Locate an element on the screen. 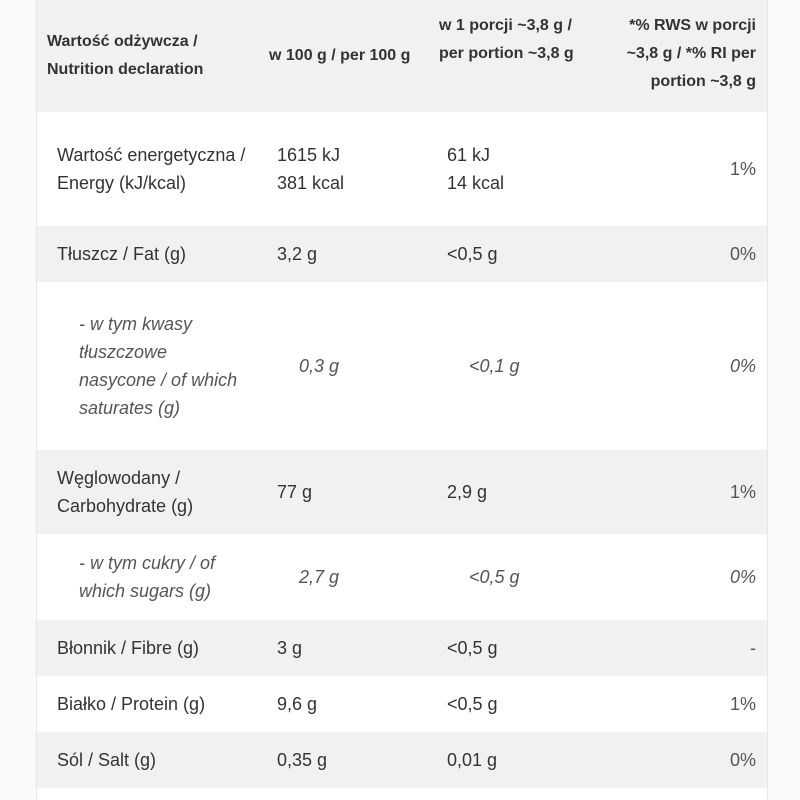 The image size is (800, 800). row-label-fibre: Błonnik / Fibre (g) is located at coordinates (128, 648).